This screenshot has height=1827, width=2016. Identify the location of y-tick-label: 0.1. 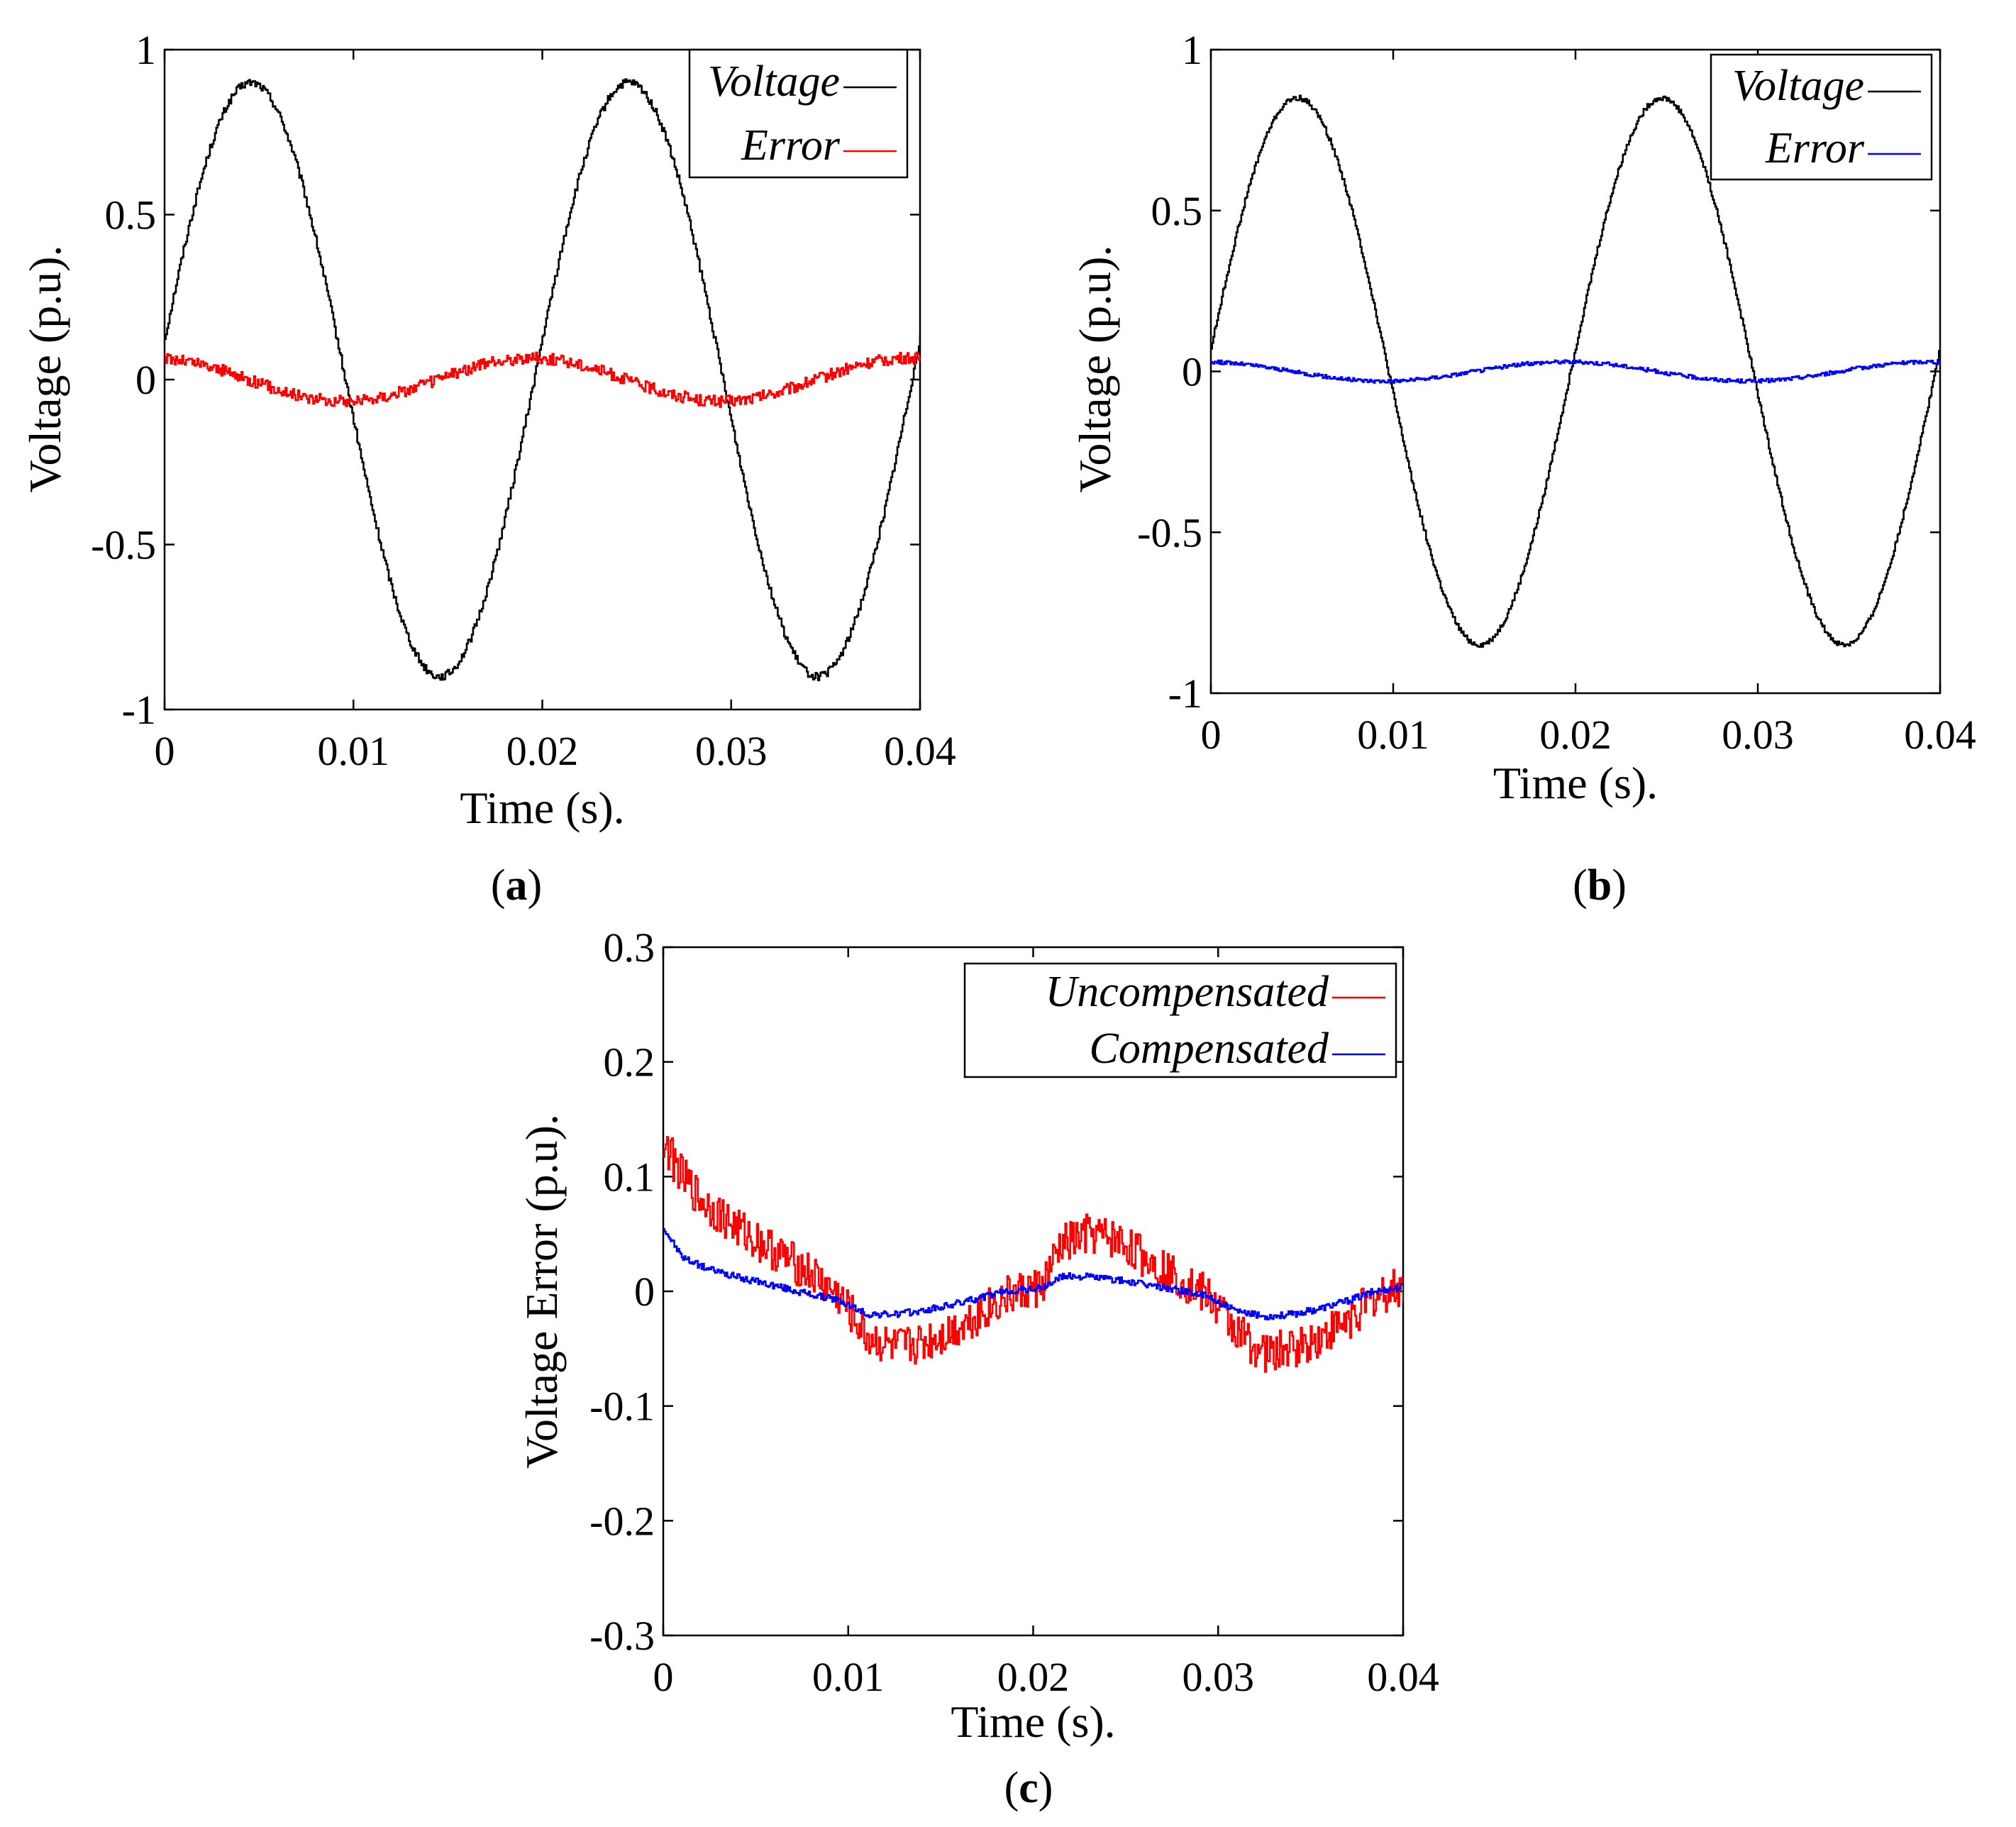
(629, 1177).